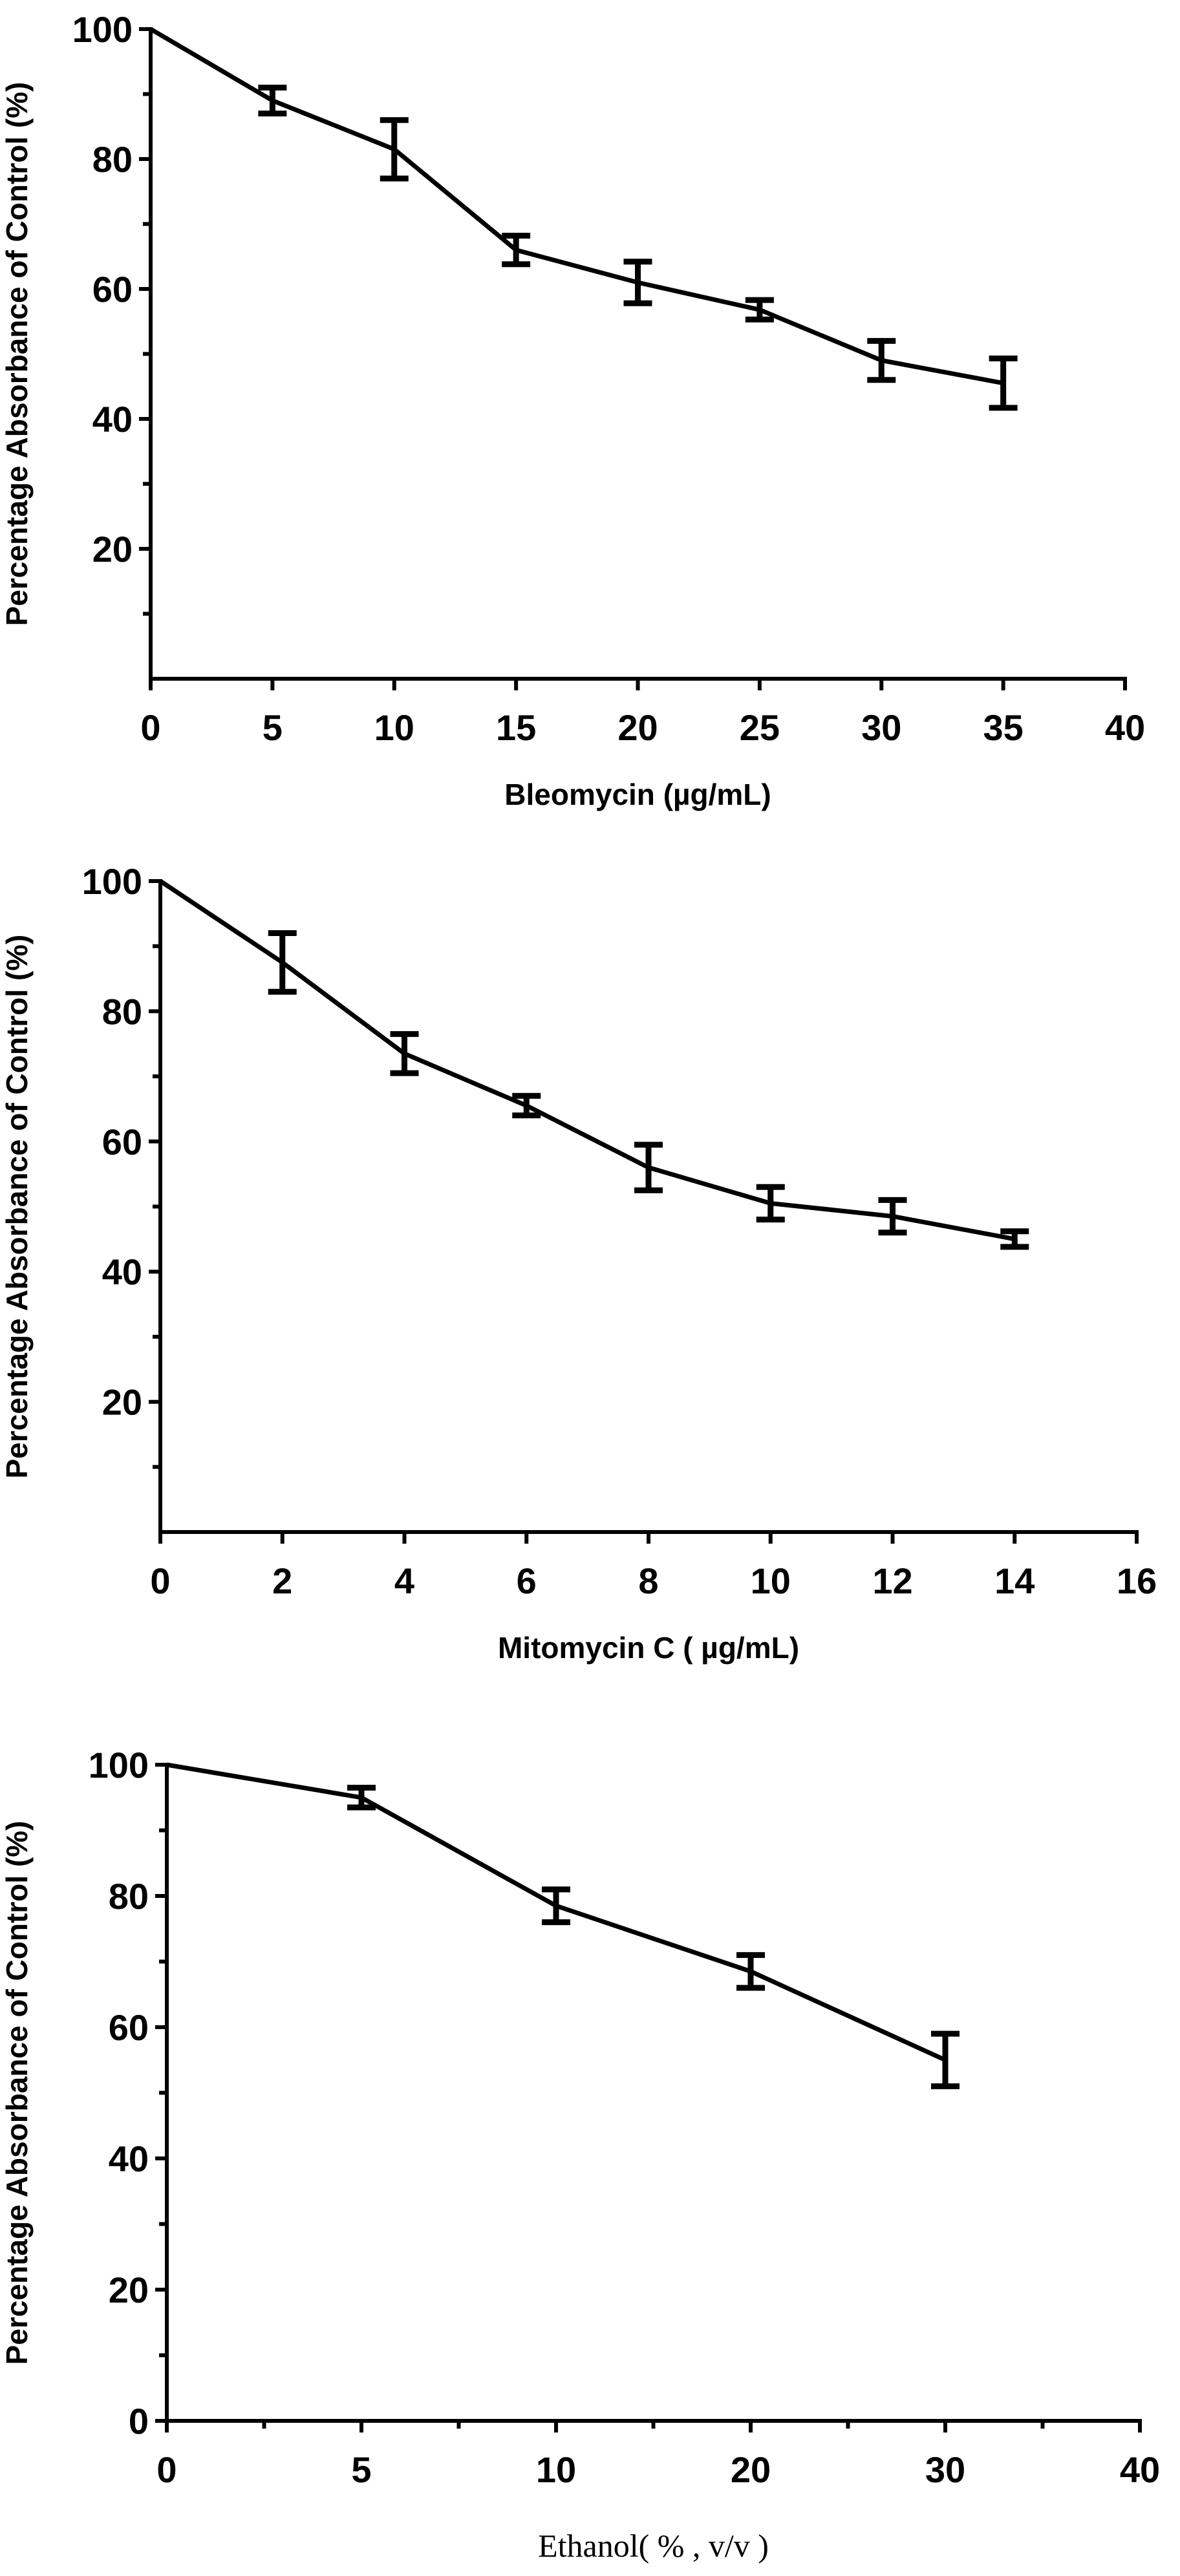 The image size is (1180, 2576). Describe the element at coordinates (648, 1648) in the screenshot. I see `x-axis-title: Mitomycin C ( µg/mL)` at that location.